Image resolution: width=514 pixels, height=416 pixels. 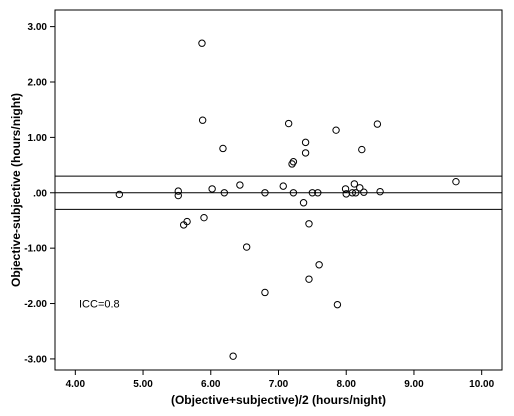 What do you see at coordinates (35, 359) in the screenshot?
I see `y-tick-label: -3.00` at bounding box center [35, 359].